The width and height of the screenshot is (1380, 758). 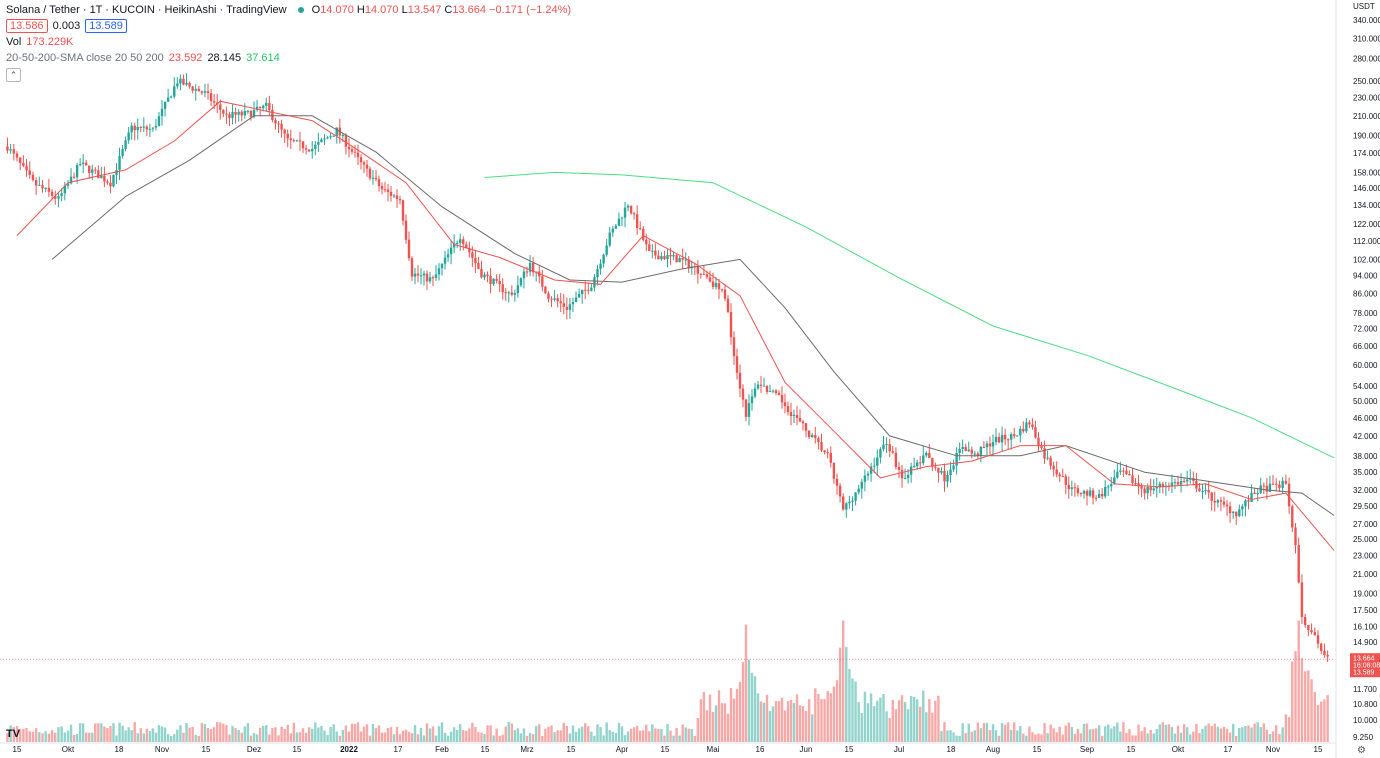 What do you see at coordinates (1361, 750) in the screenshot?
I see `gear-icon: ⚙` at bounding box center [1361, 750].